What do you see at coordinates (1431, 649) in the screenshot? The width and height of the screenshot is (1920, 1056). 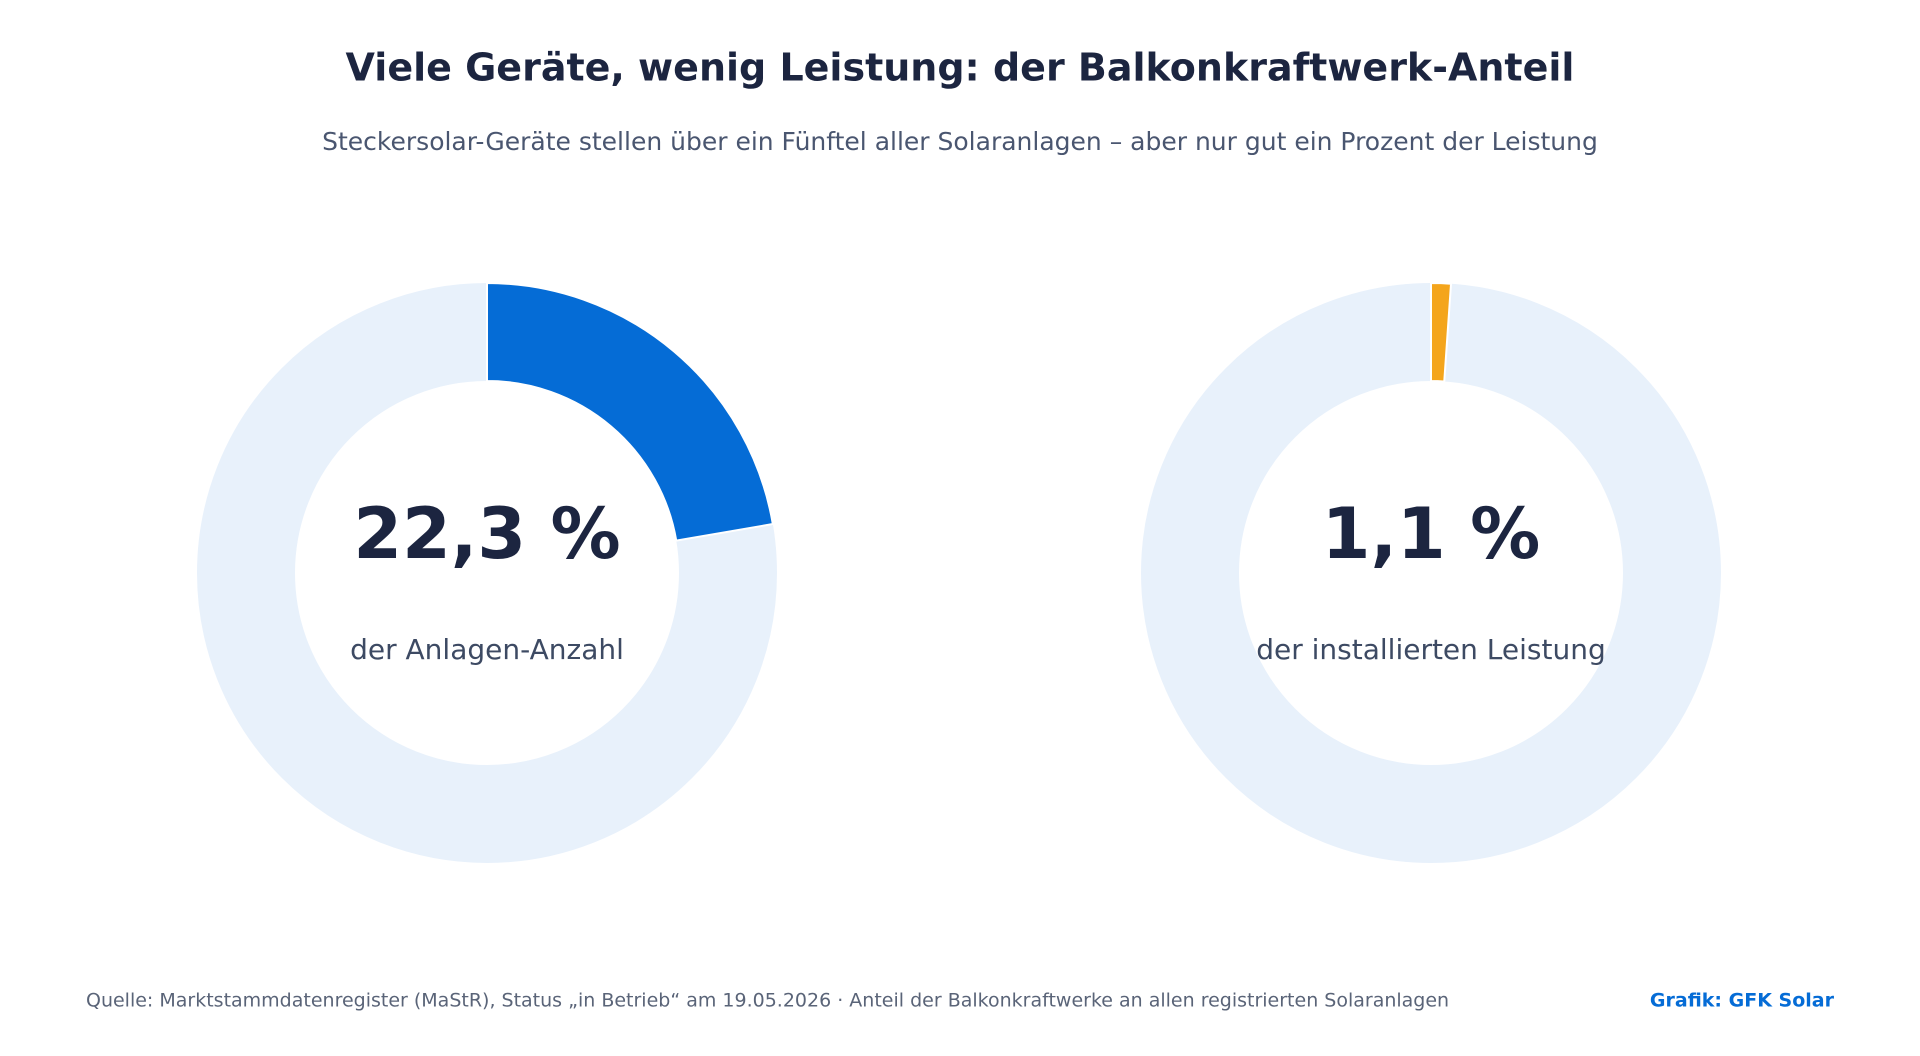 I see `center-caption: der installierten Leistung` at bounding box center [1431, 649].